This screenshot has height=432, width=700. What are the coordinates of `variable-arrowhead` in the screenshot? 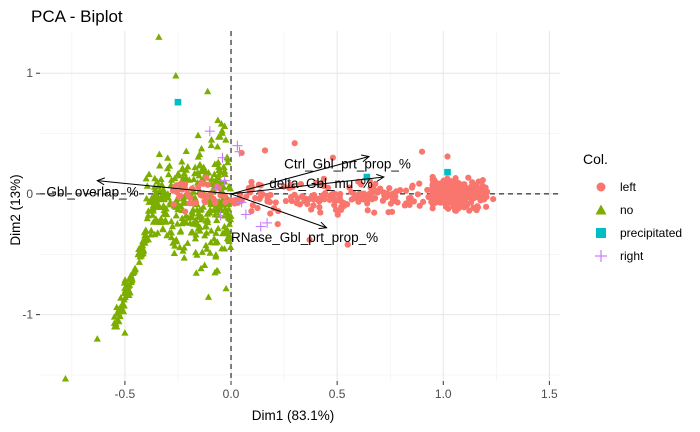 It's located at (380, 177).